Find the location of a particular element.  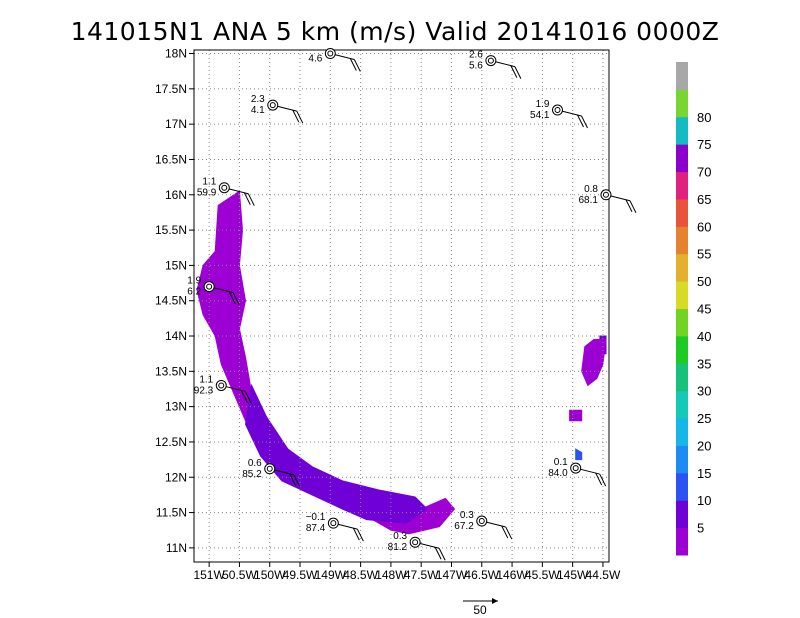

colorbar-label: 20 is located at coordinates (704, 445).